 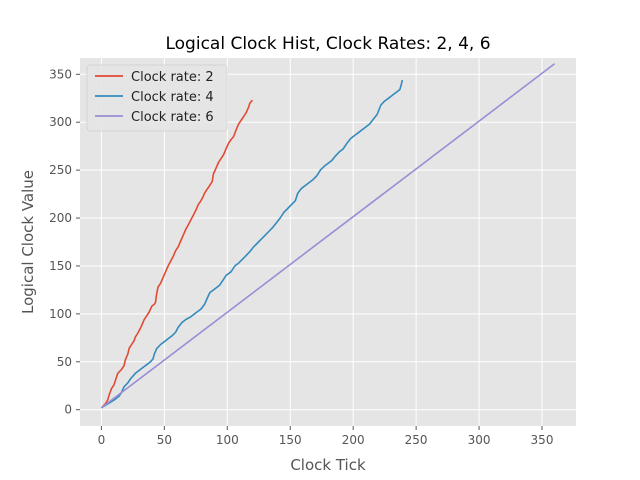 I want to click on x-tick-label: 0, so click(x=102, y=440).